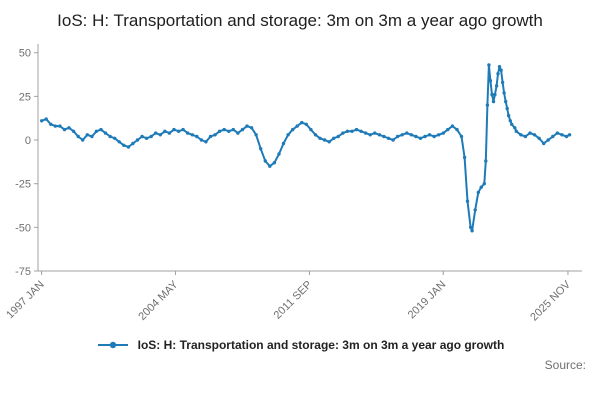  Describe the element at coordinates (112, 345) in the screenshot. I see `legend-line-icon` at that location.